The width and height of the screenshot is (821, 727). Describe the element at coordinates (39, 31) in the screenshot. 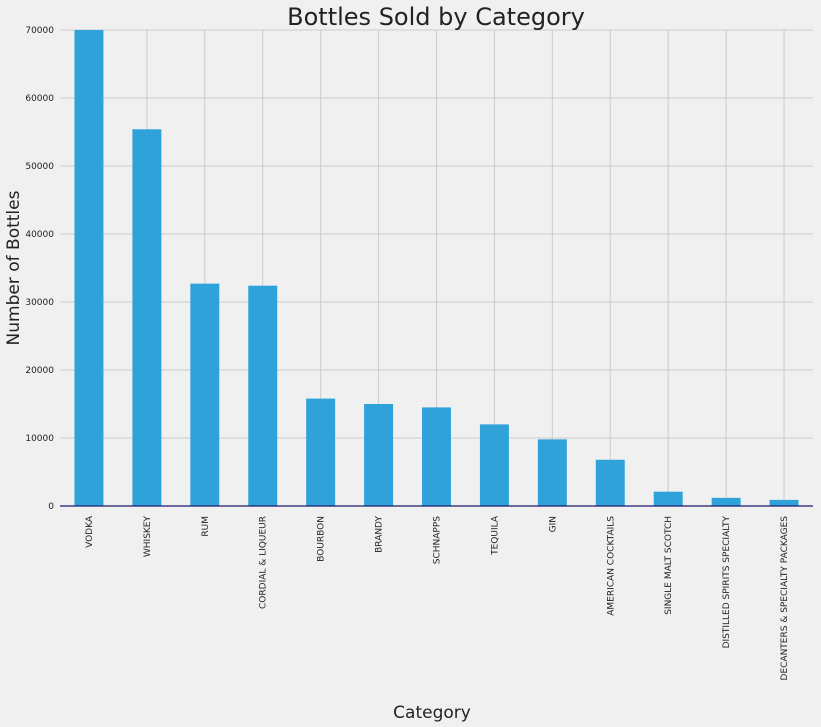

I see `y-tick-label: 70000` at that location.